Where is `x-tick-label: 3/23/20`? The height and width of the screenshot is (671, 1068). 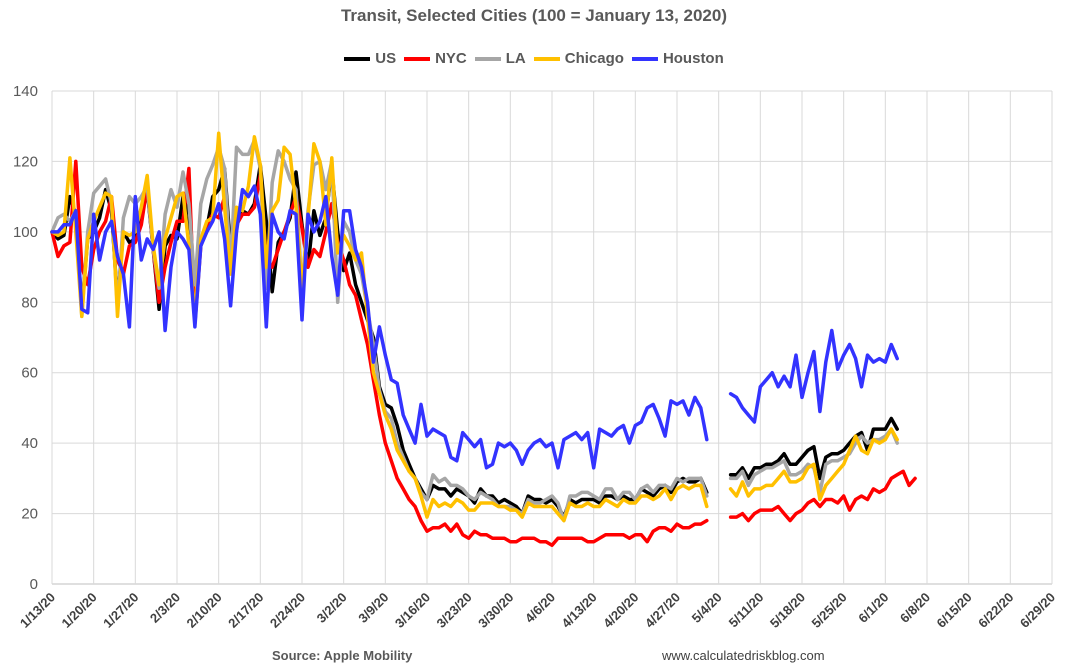
x-tick-label: 3/23/20 is located at coordinates (454, 610).